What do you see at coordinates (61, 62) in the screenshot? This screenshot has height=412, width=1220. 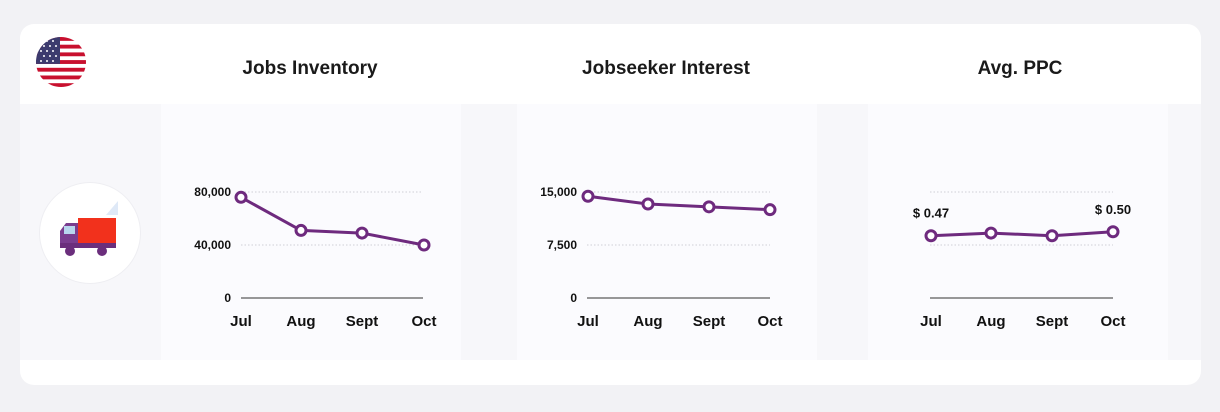 I see `us-flag-icon` at bounding box center [61, 62].